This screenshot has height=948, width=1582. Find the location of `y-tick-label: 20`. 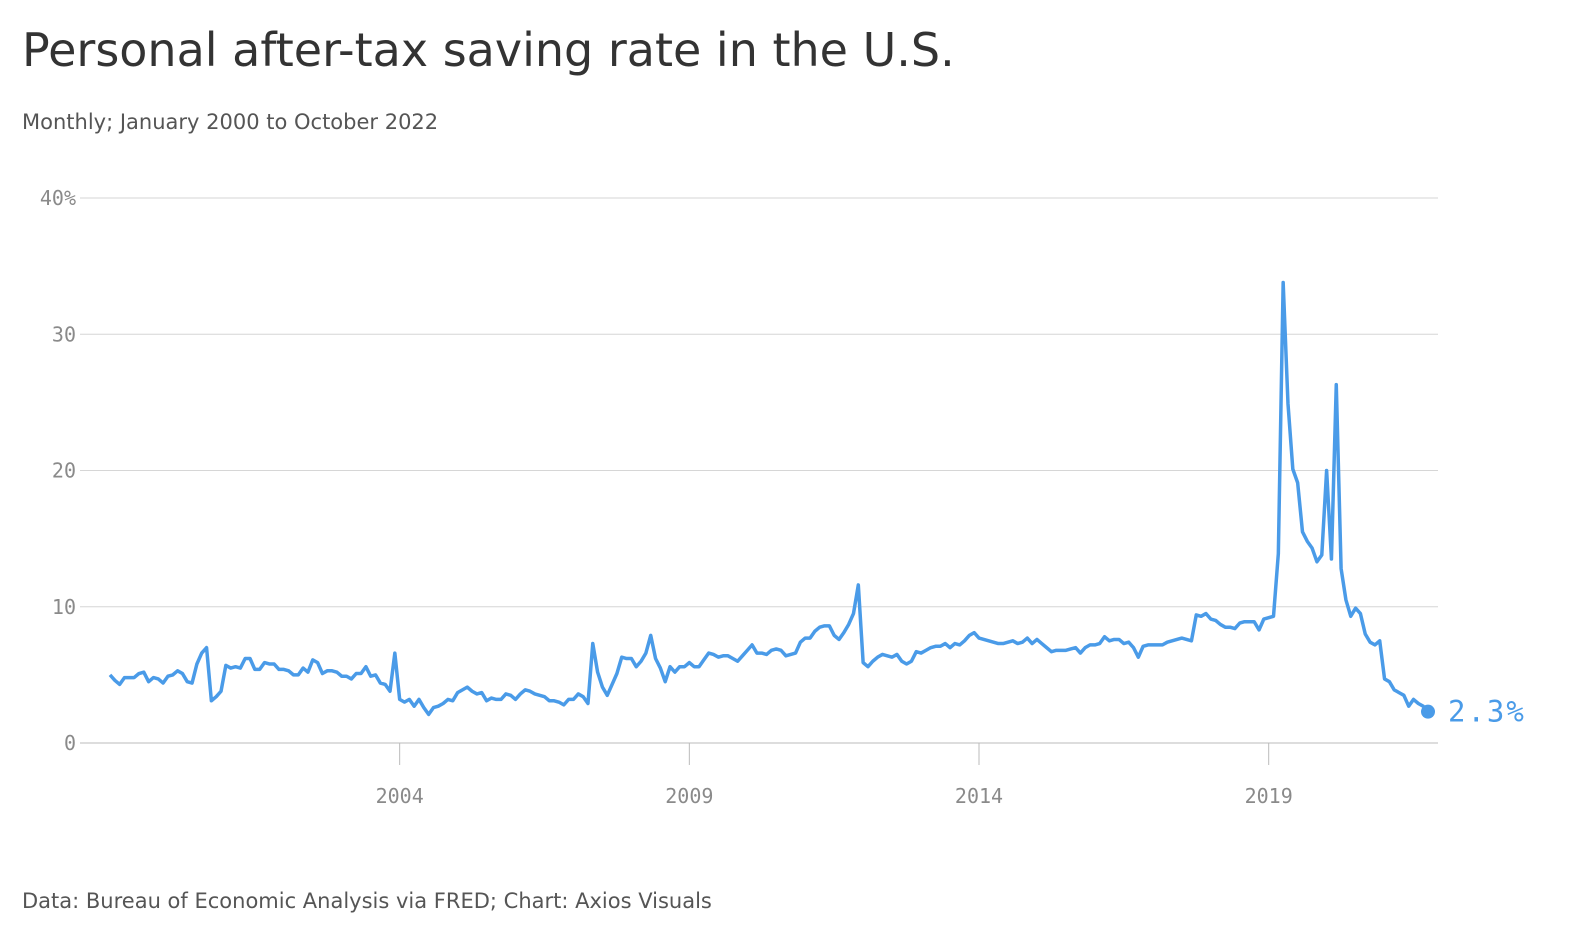

y-tick-label: 20 is located at coordinates (64, 471).